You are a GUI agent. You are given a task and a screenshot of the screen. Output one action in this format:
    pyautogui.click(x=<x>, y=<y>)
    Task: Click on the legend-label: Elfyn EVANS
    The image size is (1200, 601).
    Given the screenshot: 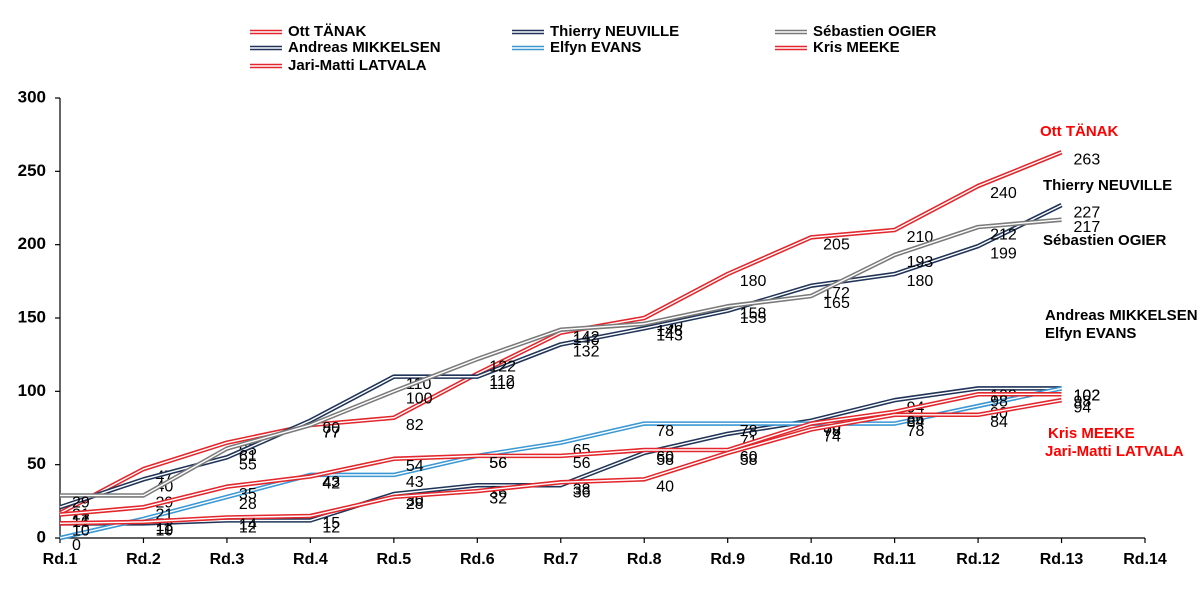 What is the action you would take?
    pyautogui.click(x=595, y=47)
    